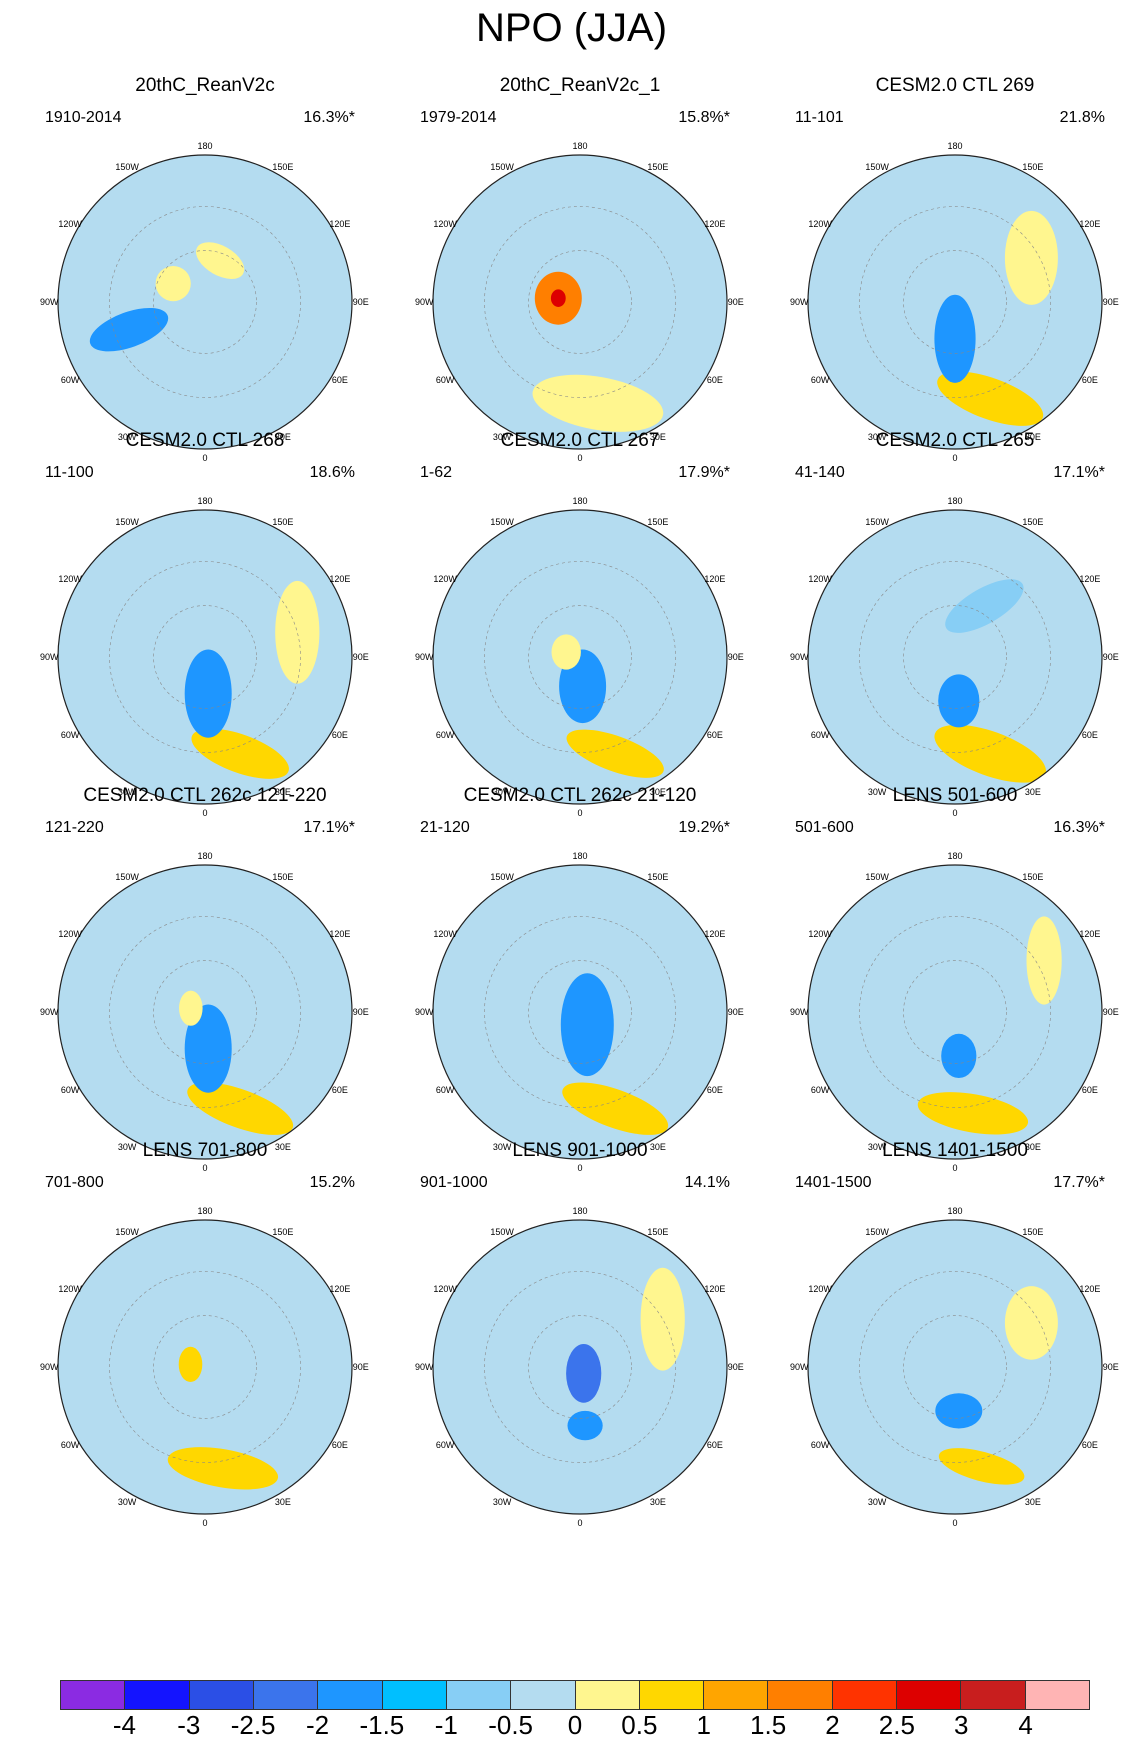 Image resolution: width=1143 pixels, height=1741 pixels. I want to click on panel-title: CESM2.0 CTL 262c 21-120, so click(580, 795).